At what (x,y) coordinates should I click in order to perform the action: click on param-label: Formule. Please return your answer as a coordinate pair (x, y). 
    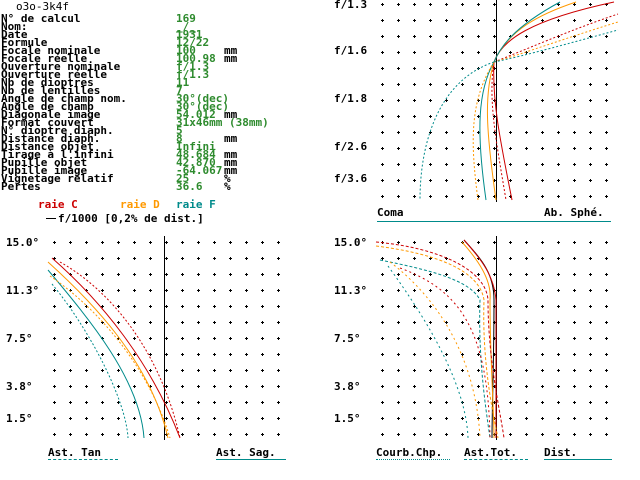
    Looking at the image, I should click on (24, 42).